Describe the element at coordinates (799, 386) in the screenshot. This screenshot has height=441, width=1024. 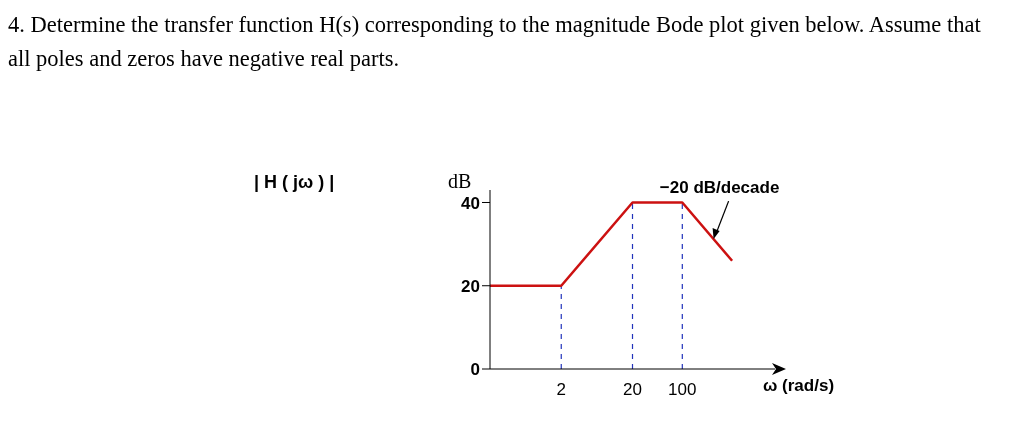
I see `x-axis-title: ω (rad/s)` at that location.